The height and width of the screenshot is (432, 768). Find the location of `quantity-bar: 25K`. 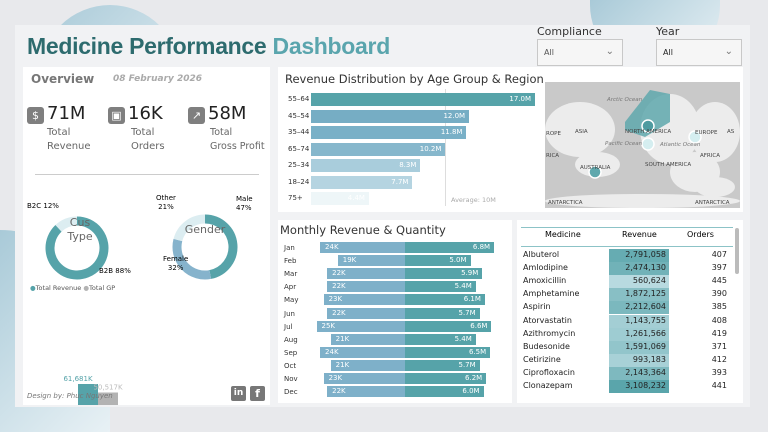

quantity-bar: 25K is located at coordinates (360, 326).